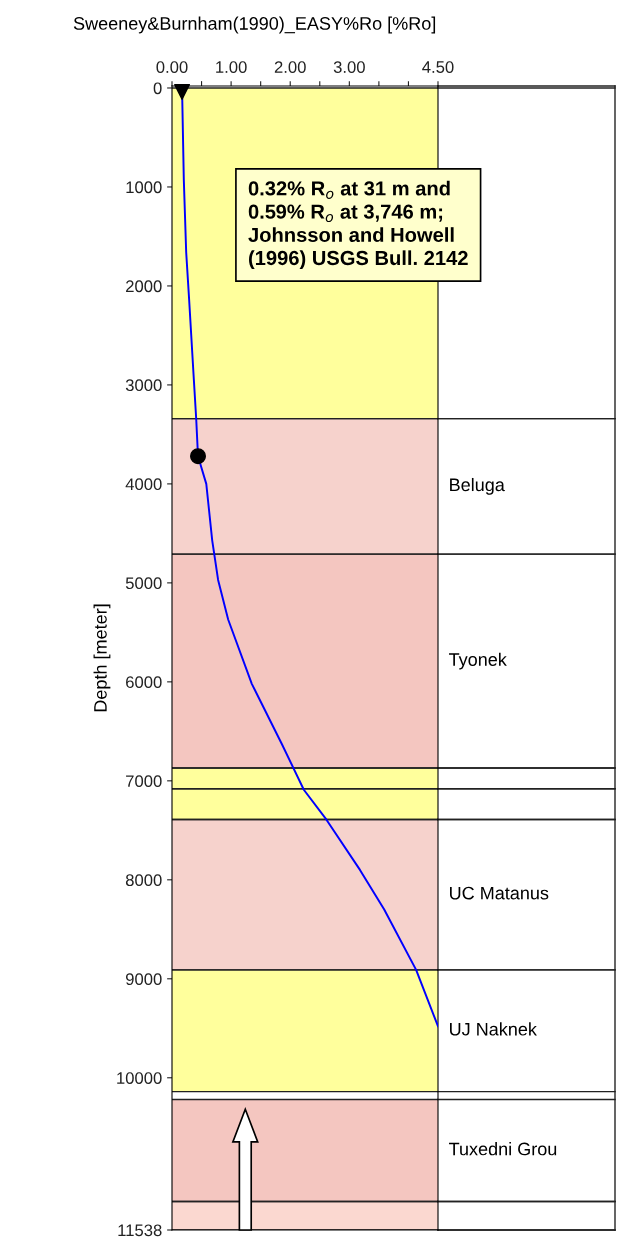 This screenshot has height=1242, width=629. What do you see at coordinates (139, 1078) in the screenshot?
I see `y-tick-label: 10000` at bounding box center [139, 1078].